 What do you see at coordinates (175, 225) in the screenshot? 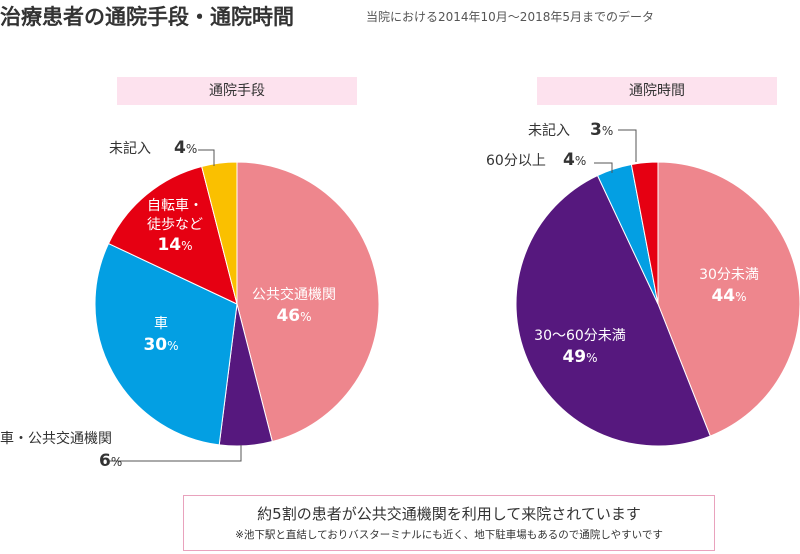
I see `slice-label: 徒歩など` at bounding box center [175, 225].